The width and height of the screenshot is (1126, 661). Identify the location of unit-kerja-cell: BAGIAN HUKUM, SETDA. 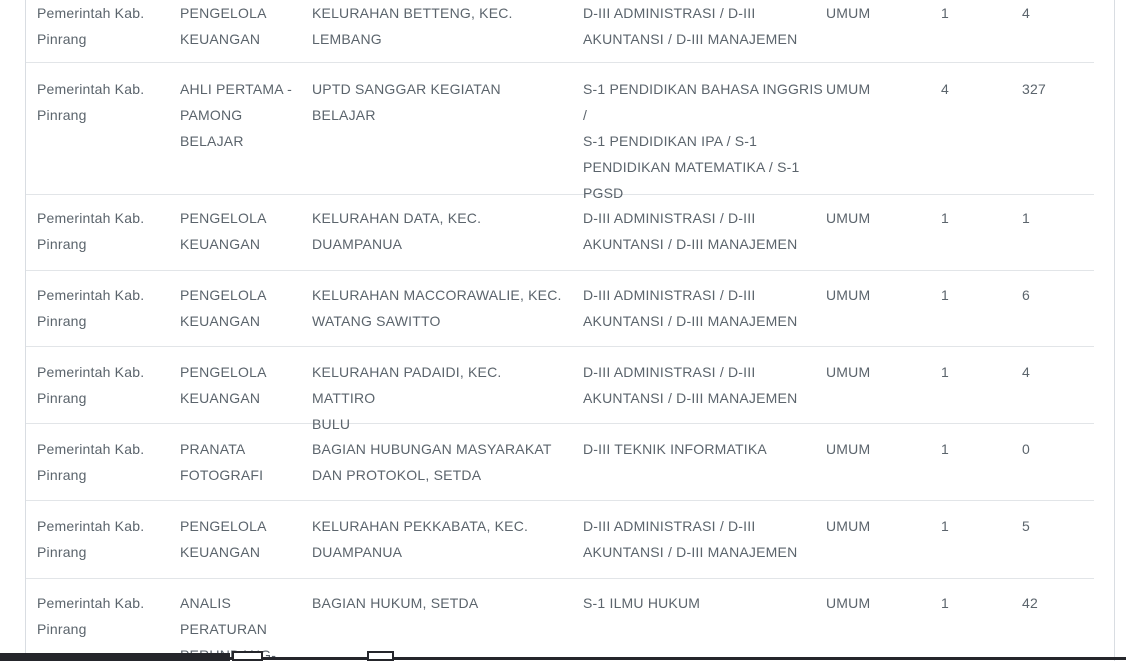
(395, 603).